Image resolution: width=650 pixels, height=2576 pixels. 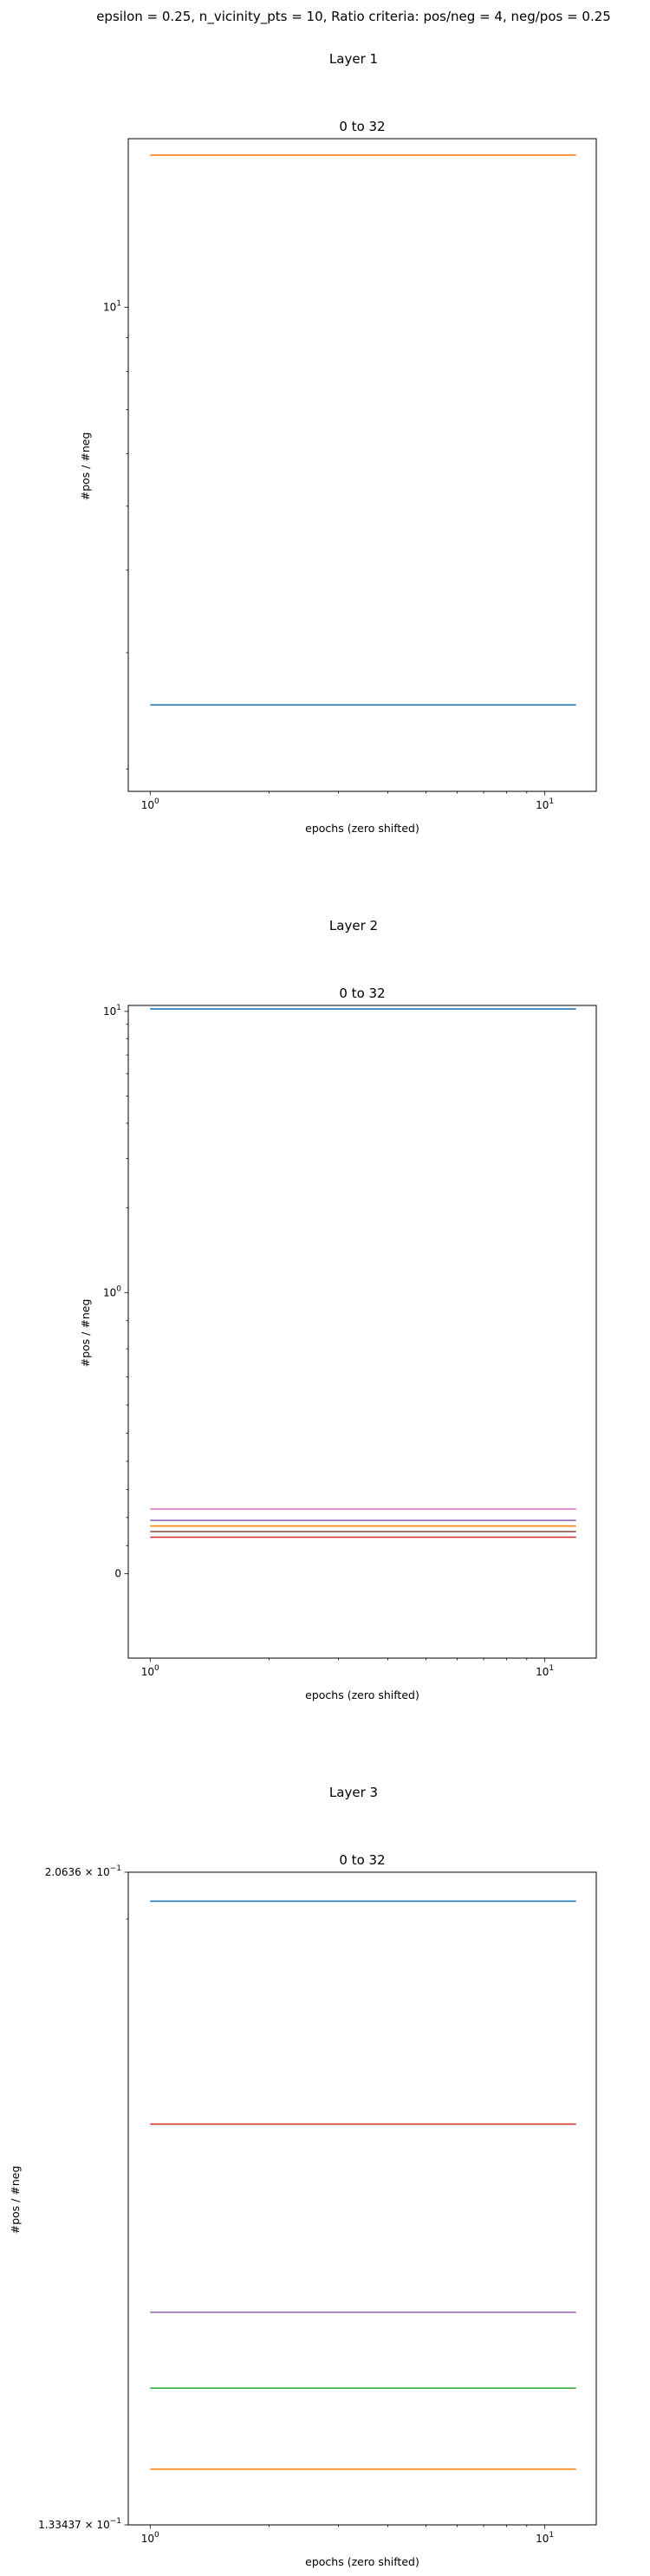 What do you see at coordinates (79, 2524) in the screenshot?
I see `y-tick-label-0.133: 1.33437 × 10⁻¹` at bounding box center [79, 2524].